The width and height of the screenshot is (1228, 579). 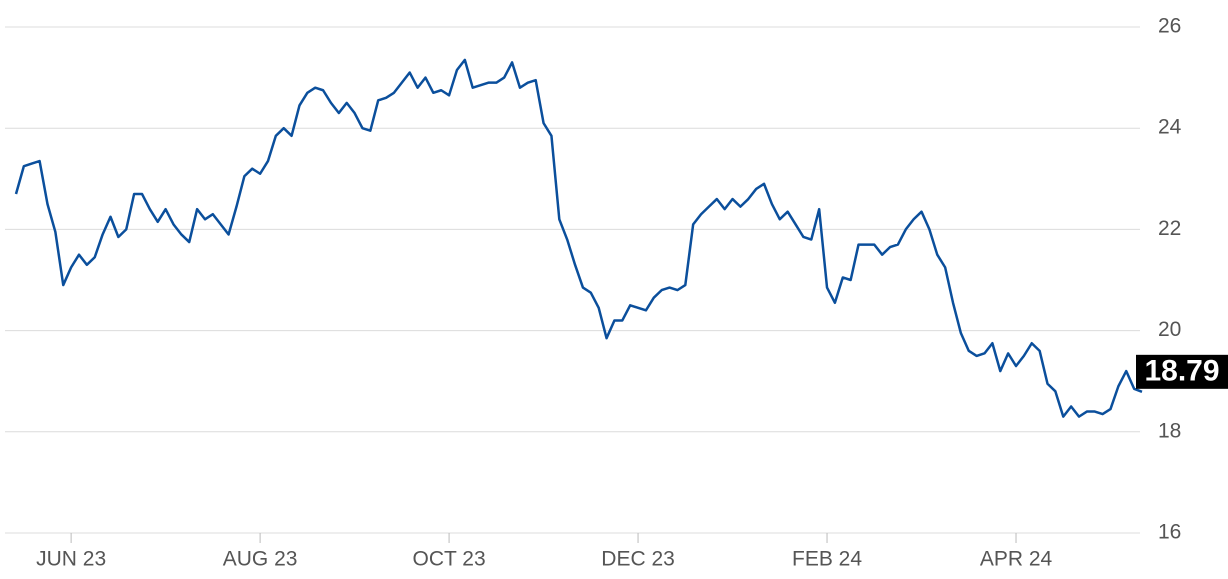 I want to click on last-value-box, so click(x=1182, y=371).